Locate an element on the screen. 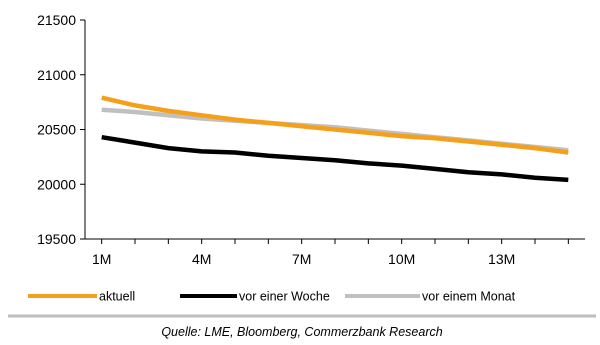 This screenshot has height=345, width=600. y-tick-label: 20000 is located at coordinates (56, 184).